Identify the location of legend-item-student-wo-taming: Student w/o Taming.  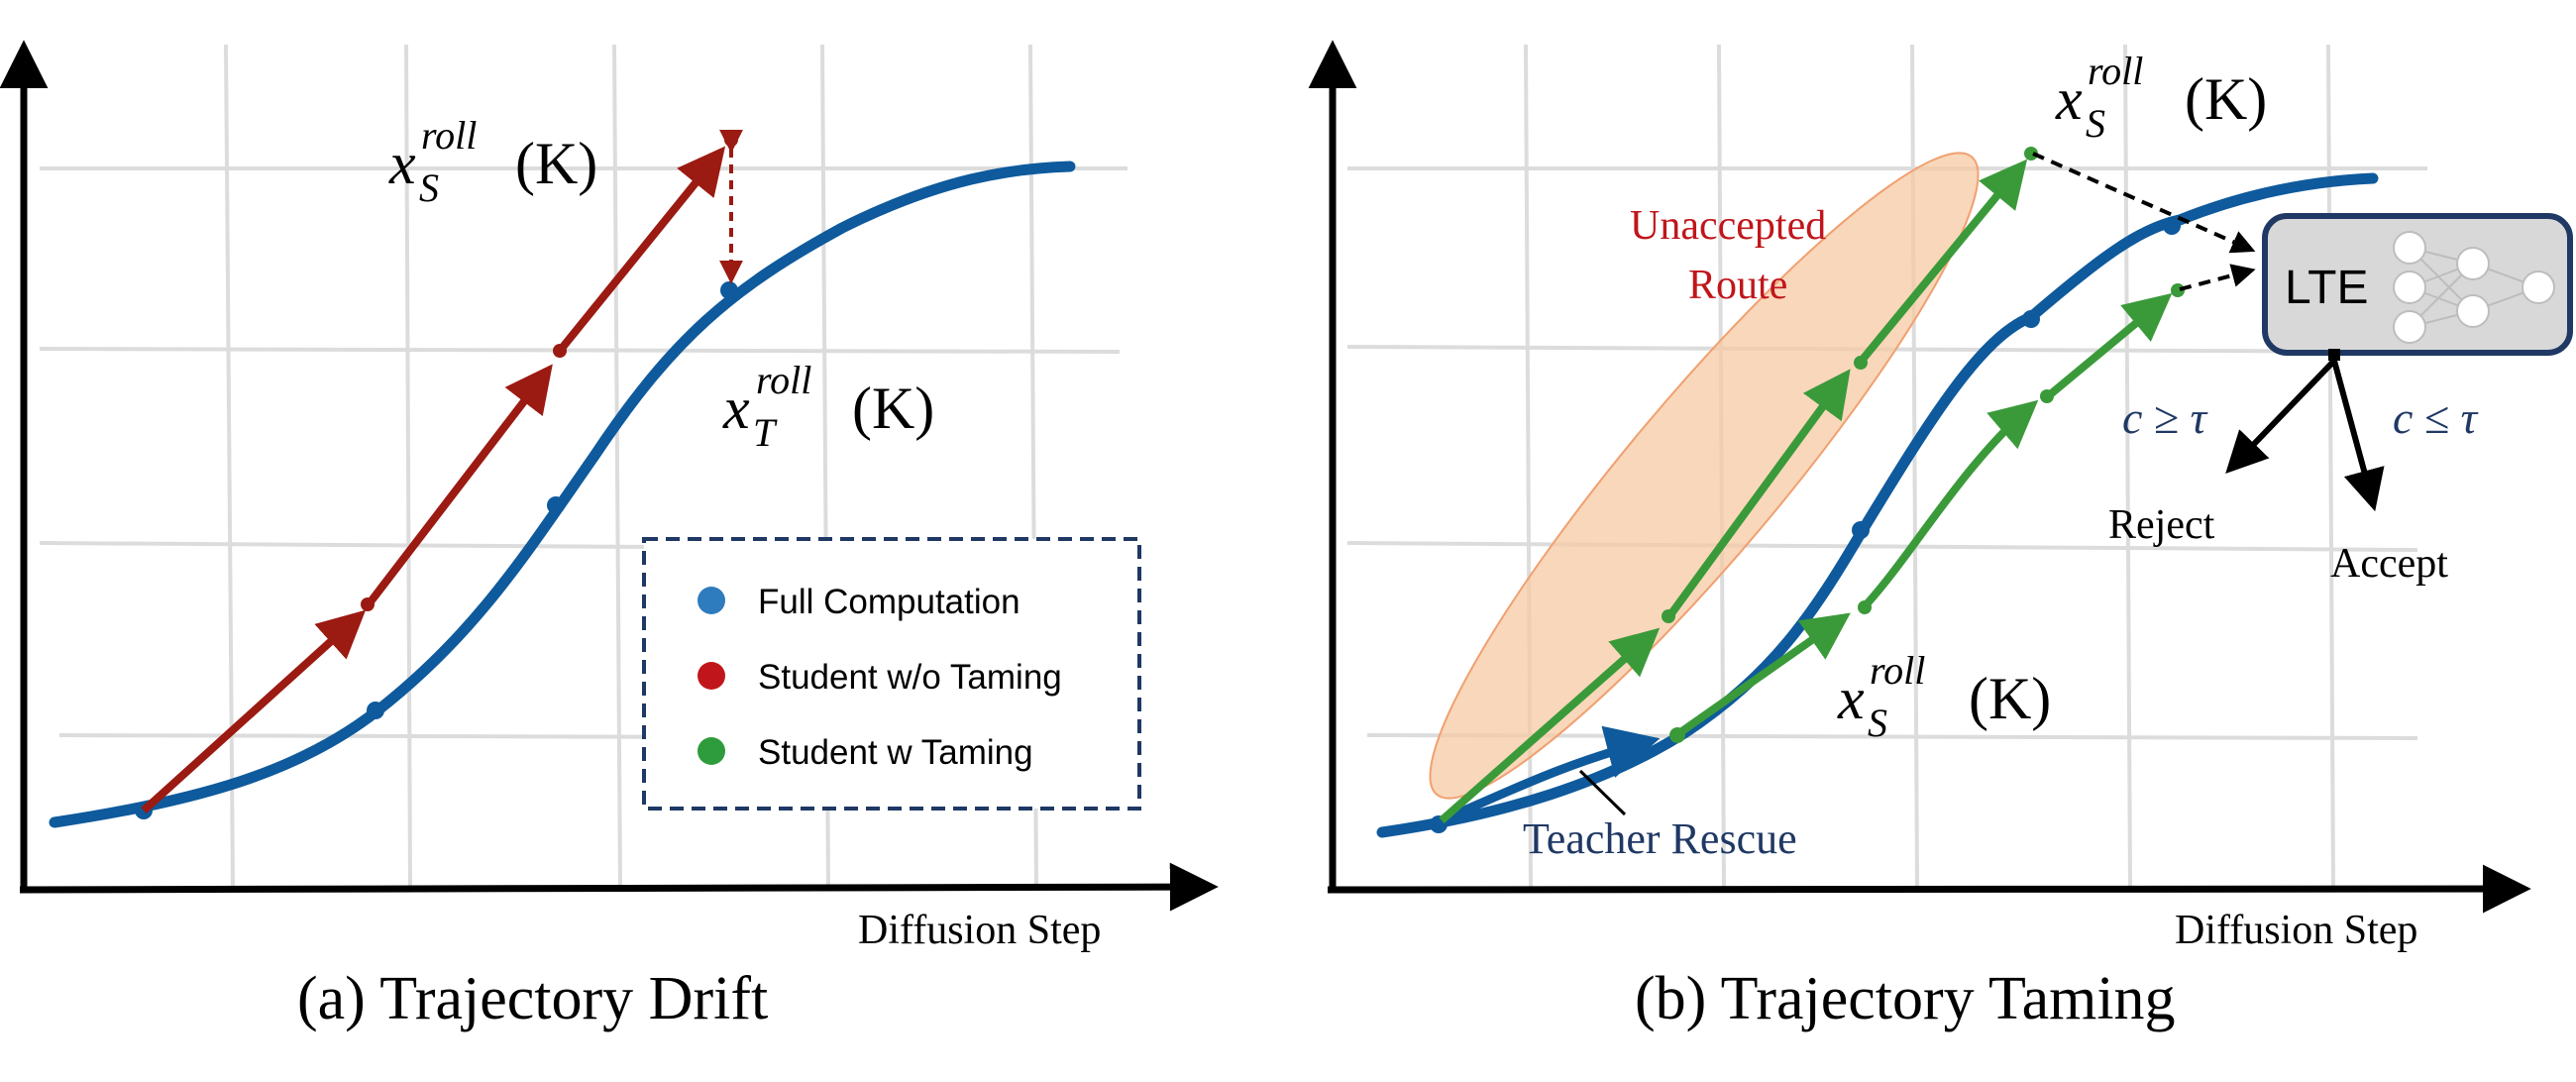
(880, 677).